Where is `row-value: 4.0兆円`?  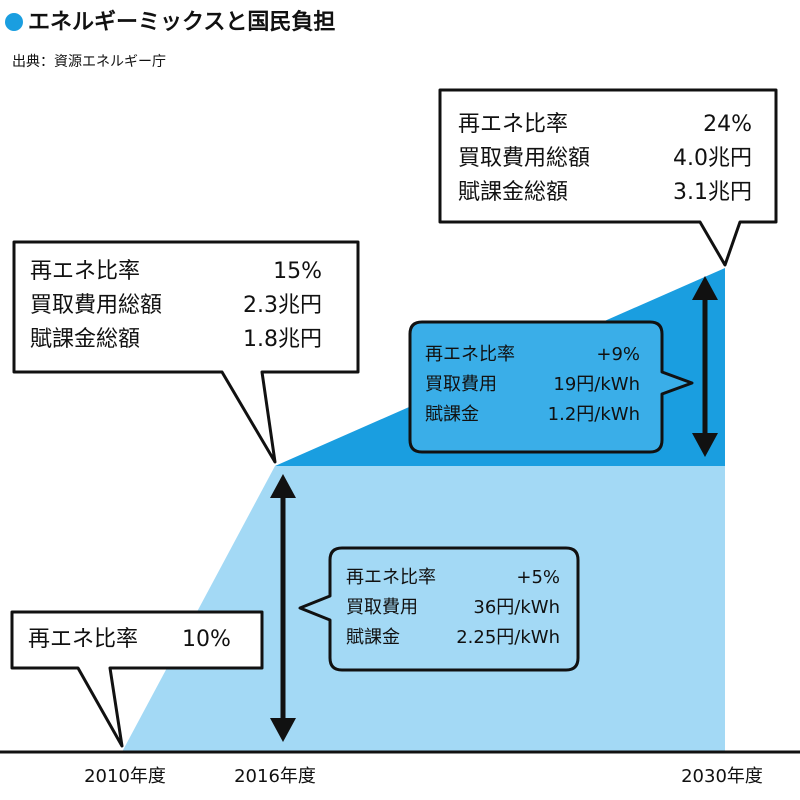
row-value: 4.0兆円 is located at coordinates (712, 158).